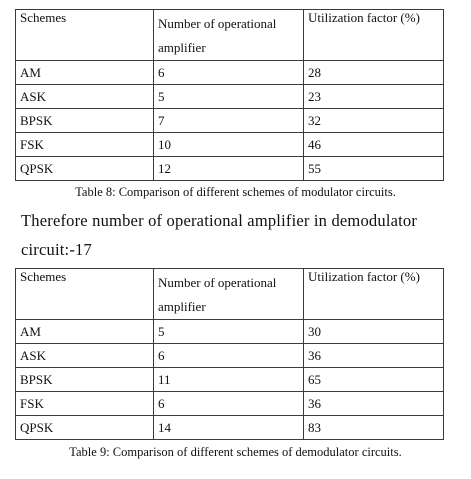  I want to click on table-row: FSK 6 36, so click(229, 403).